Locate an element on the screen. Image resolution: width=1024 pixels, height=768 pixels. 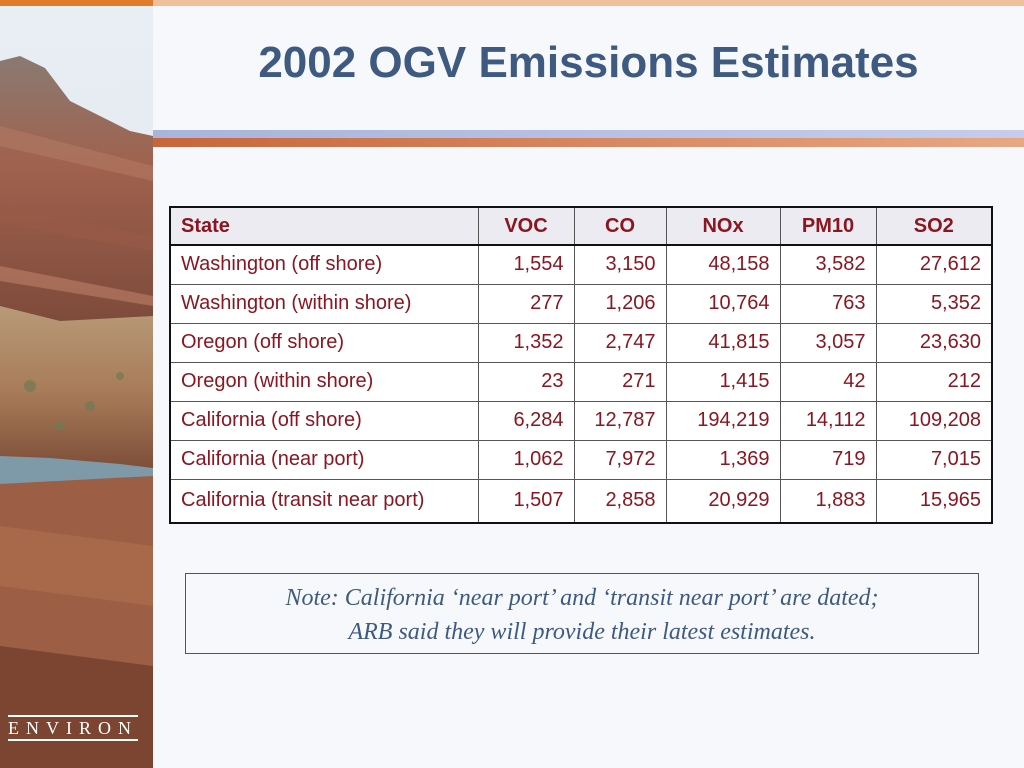
cell-state: Washington (off shore) is located at coordinates (324, 264).